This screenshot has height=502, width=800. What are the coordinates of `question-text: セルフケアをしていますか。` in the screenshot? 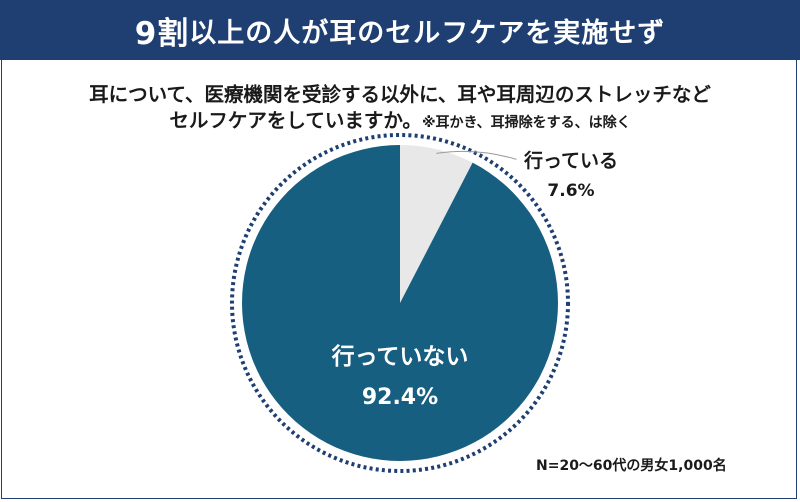 It's located at (295, 120).